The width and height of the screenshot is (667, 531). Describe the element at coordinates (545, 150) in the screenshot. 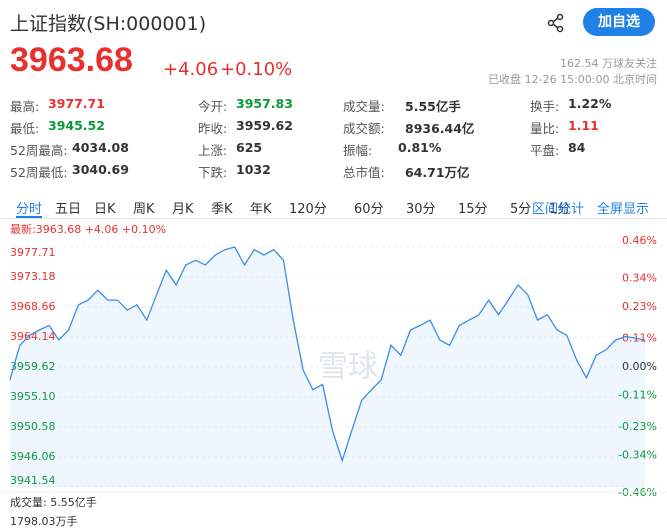

I see `stat-label: 平盘:` at that location.